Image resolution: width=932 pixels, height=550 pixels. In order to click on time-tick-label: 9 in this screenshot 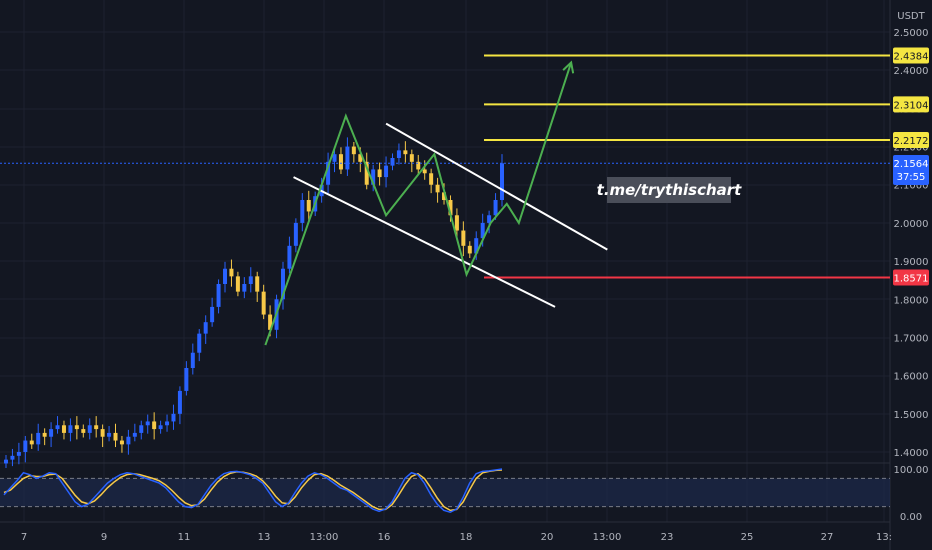, I will do `click(104, 537)`.